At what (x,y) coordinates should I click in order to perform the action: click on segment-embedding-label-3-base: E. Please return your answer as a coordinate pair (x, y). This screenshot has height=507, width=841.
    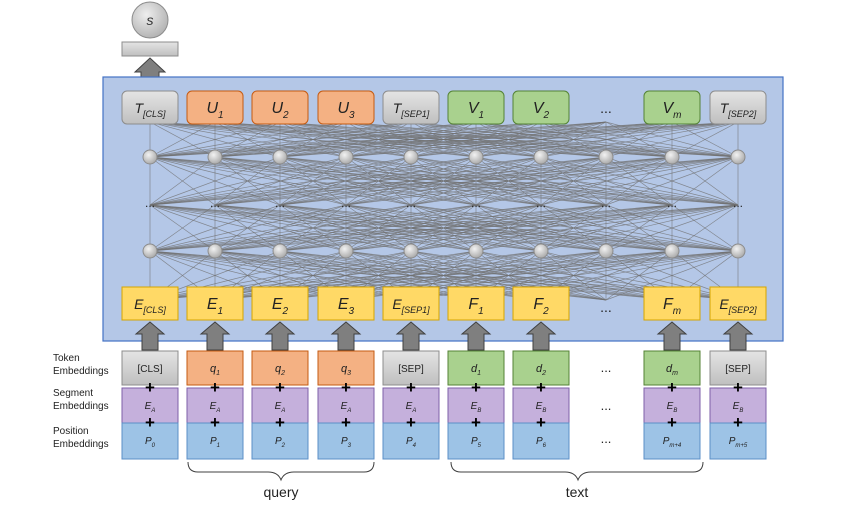
    Looking at the image, I should click on (344, 406).